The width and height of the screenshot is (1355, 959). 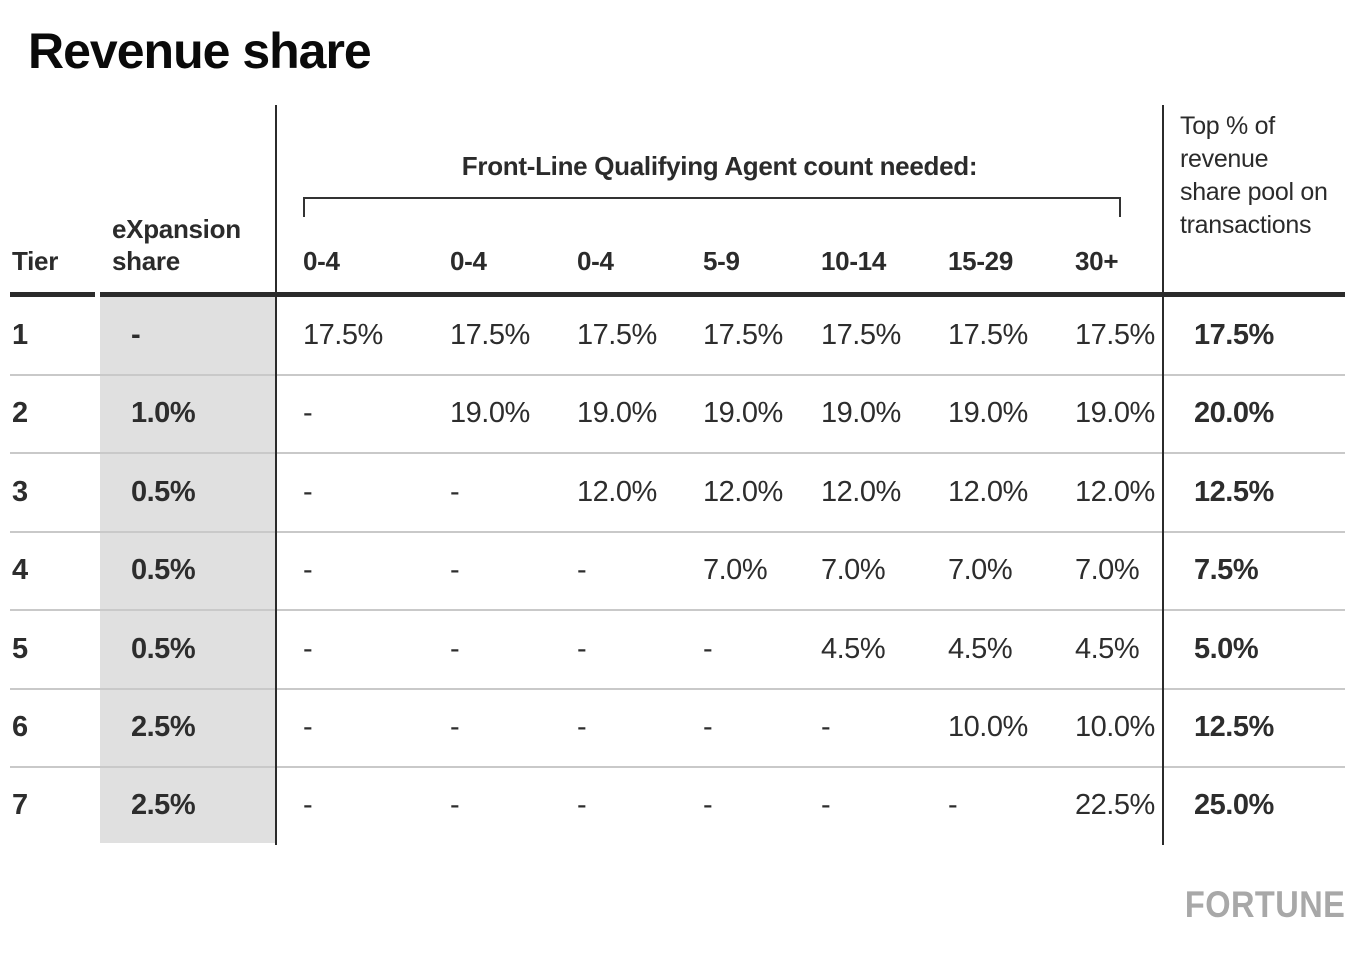 I want to click on top-share-cell: 17.5%, so click(x=1234, y=334).